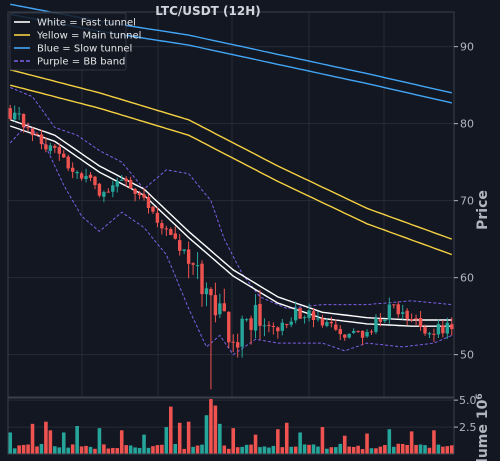 The image size is (500, 461). I want to click on volume-tick-label: 2.5, so click(468, 427).